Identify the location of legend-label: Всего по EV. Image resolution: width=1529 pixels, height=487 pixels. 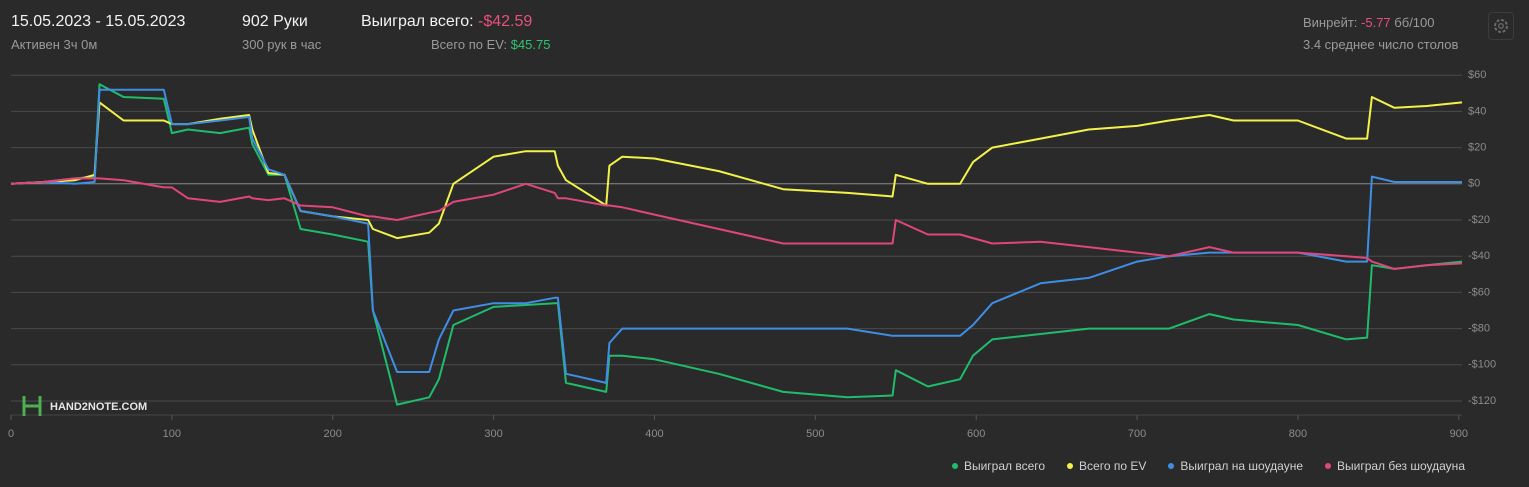
(1113, 466).